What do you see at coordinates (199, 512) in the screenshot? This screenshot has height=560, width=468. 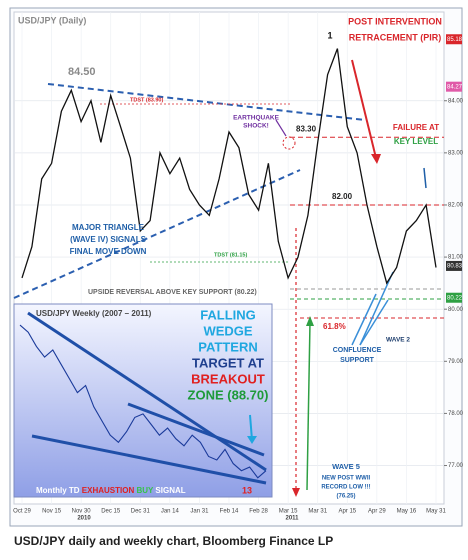 I see `x-tick-label: Jan 31` at bounding box center [199, 512].